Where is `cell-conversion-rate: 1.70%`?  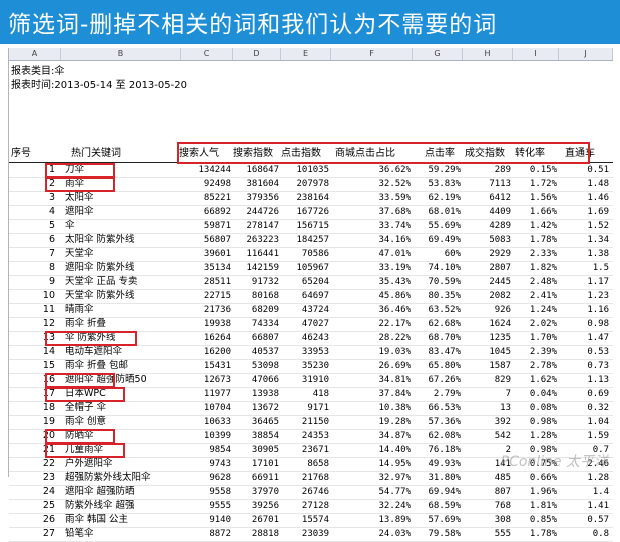 cell-conversion-rate: 1.70% is located at coordinates (535, 338).